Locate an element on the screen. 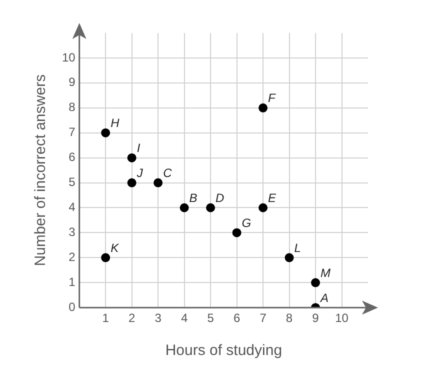 This screenshot has height=382, width=436. y-tick-label: 7 is located at coordinates (72, 132).